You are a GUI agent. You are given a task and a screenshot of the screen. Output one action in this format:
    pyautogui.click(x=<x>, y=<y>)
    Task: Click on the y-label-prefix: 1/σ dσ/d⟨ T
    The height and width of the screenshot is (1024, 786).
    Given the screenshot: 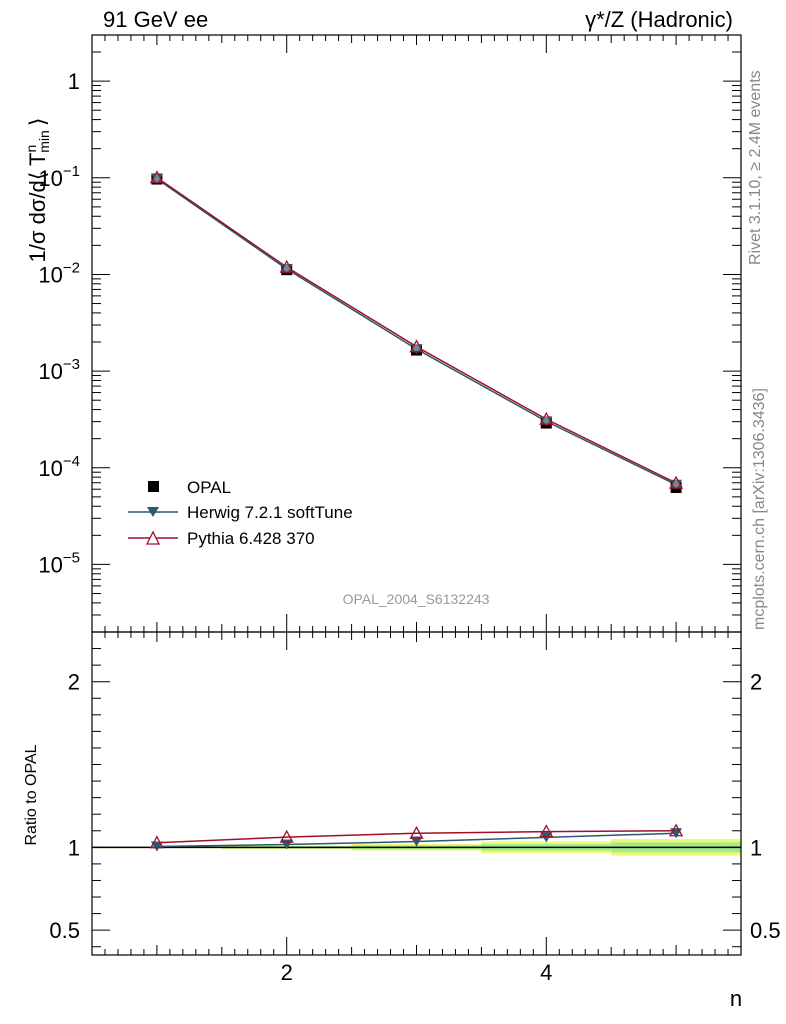 What is the action you would take?
    pyautogui.click(x=37, y=208)
    